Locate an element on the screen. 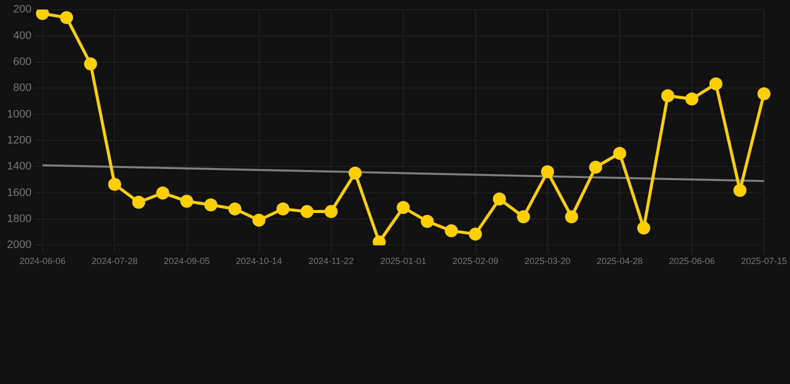  x-tick-label: 2025-02-09 is located at coordinates (475, 261).